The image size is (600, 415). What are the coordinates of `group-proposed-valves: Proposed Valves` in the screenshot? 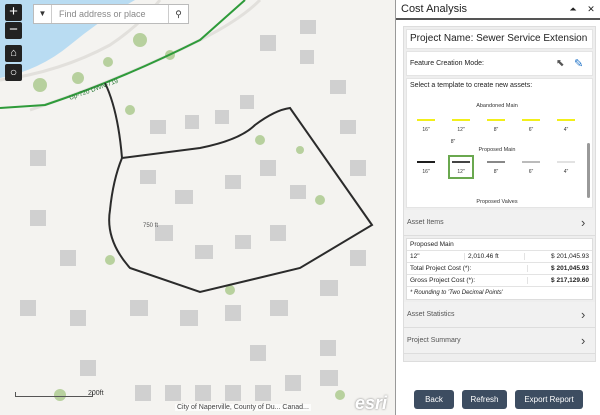 It's located at (497, 202).